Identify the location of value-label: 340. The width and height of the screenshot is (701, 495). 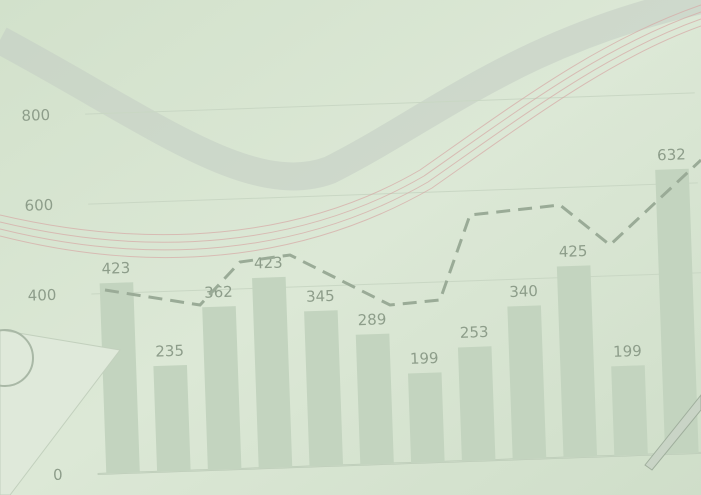
(523, 291).